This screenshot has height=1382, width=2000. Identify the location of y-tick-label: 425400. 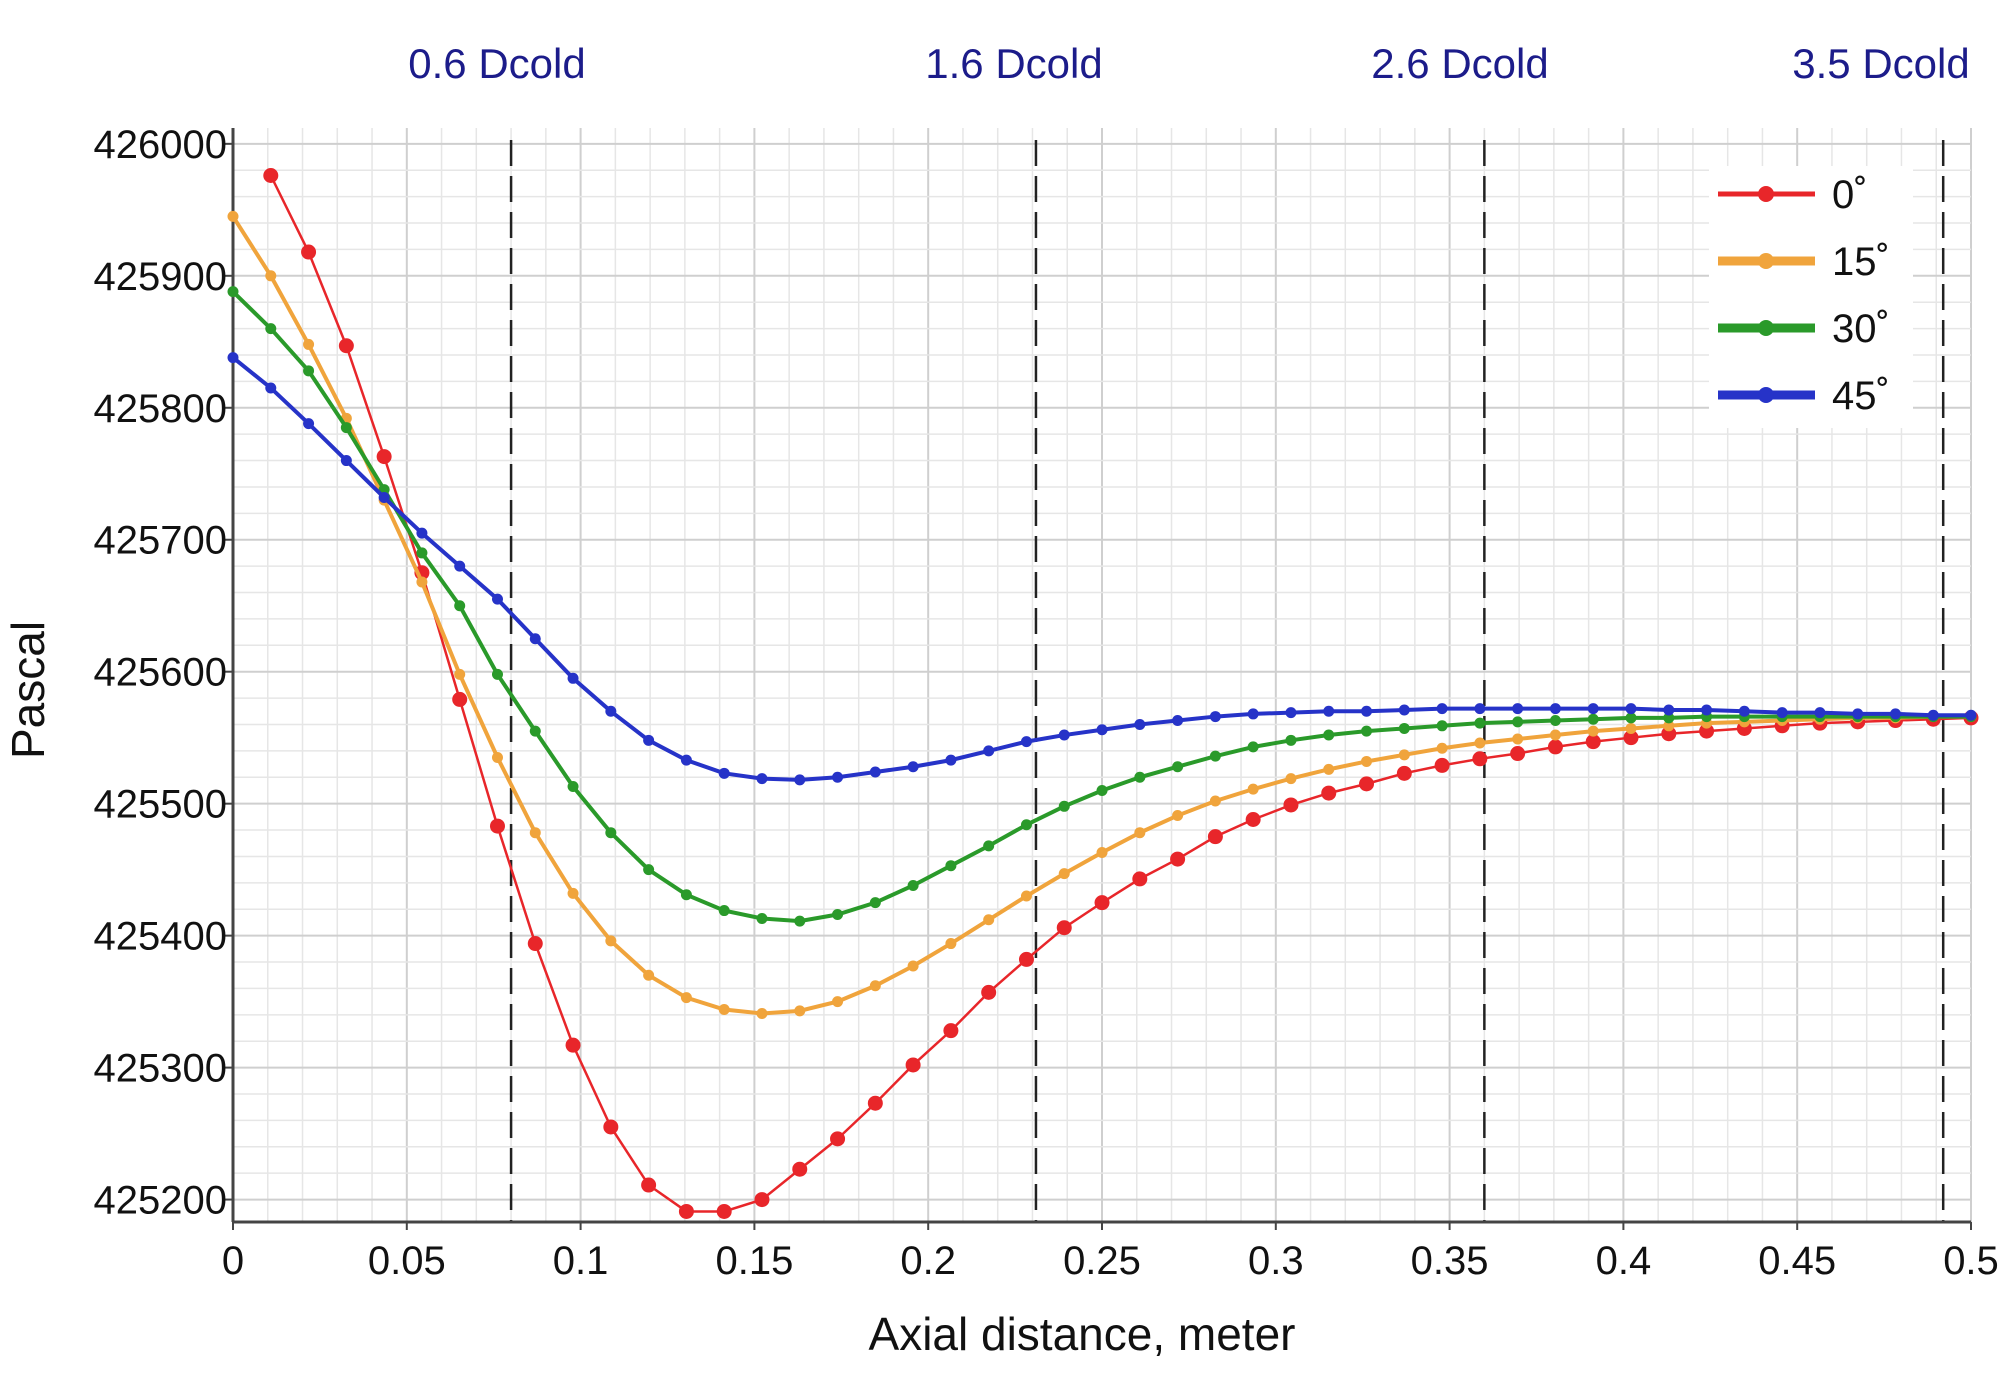
(160, 937).